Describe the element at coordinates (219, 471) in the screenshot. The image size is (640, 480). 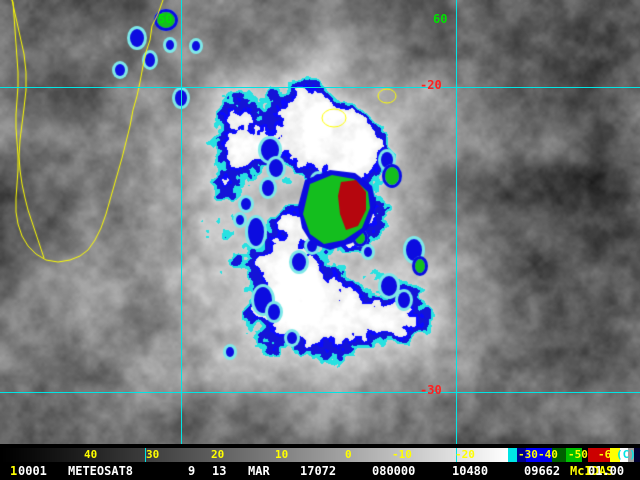
I see `status-field-3: 13` at that location.